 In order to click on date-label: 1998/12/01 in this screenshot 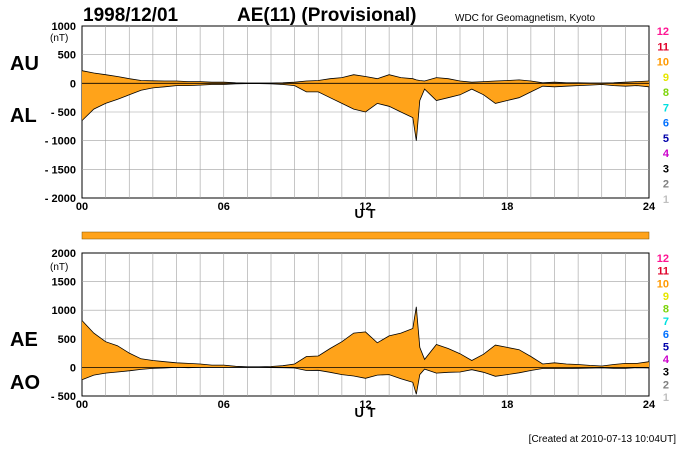, I will do `click(131, 15)`.